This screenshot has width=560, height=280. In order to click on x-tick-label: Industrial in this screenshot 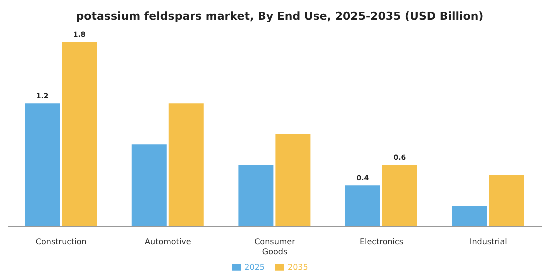, I will do `click(489, 242)`.